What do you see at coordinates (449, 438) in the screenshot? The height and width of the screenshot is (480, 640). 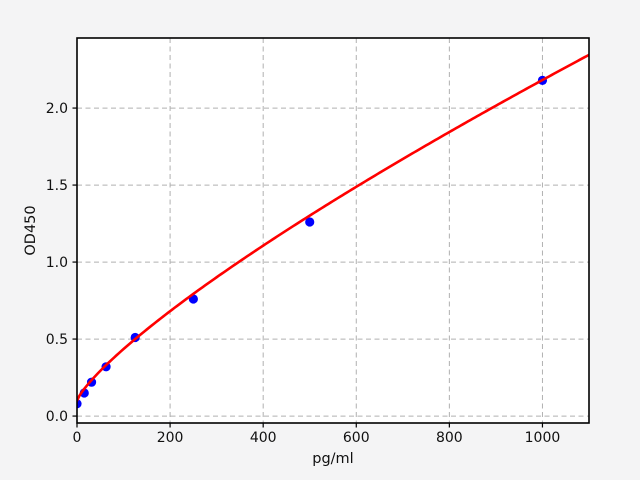 I see `x-tick-label: 800` at bounding box center [449, 438].